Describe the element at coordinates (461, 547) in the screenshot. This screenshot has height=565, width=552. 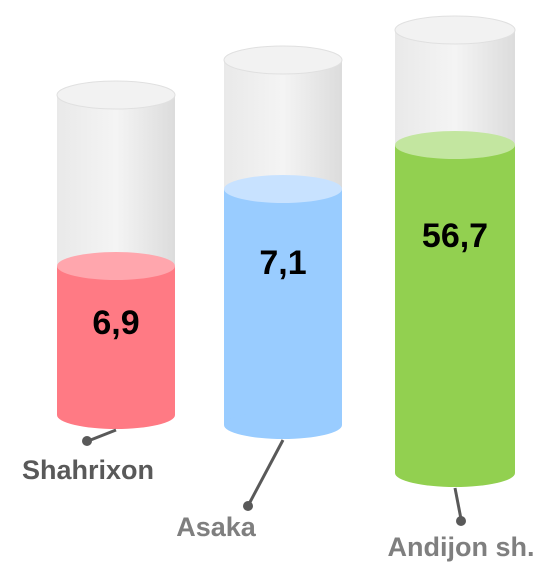
I see `category-label-andijon: Andijon sh.` at that location.